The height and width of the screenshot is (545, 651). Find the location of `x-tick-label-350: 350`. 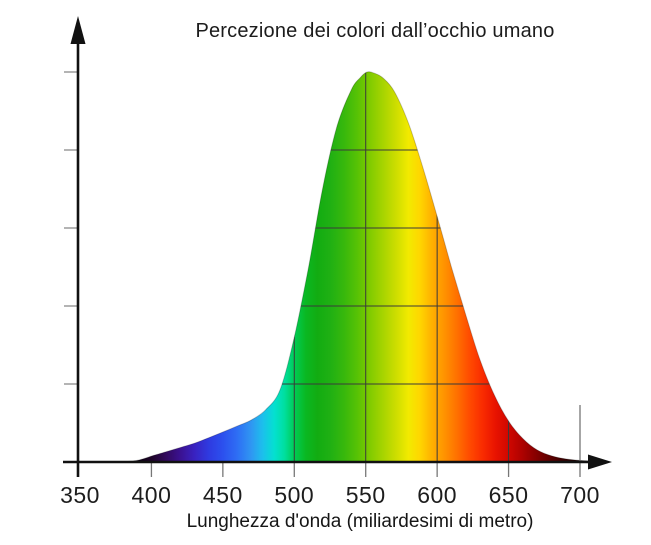

x-tick-label-350: 350 is located at coordinates (80, 495).